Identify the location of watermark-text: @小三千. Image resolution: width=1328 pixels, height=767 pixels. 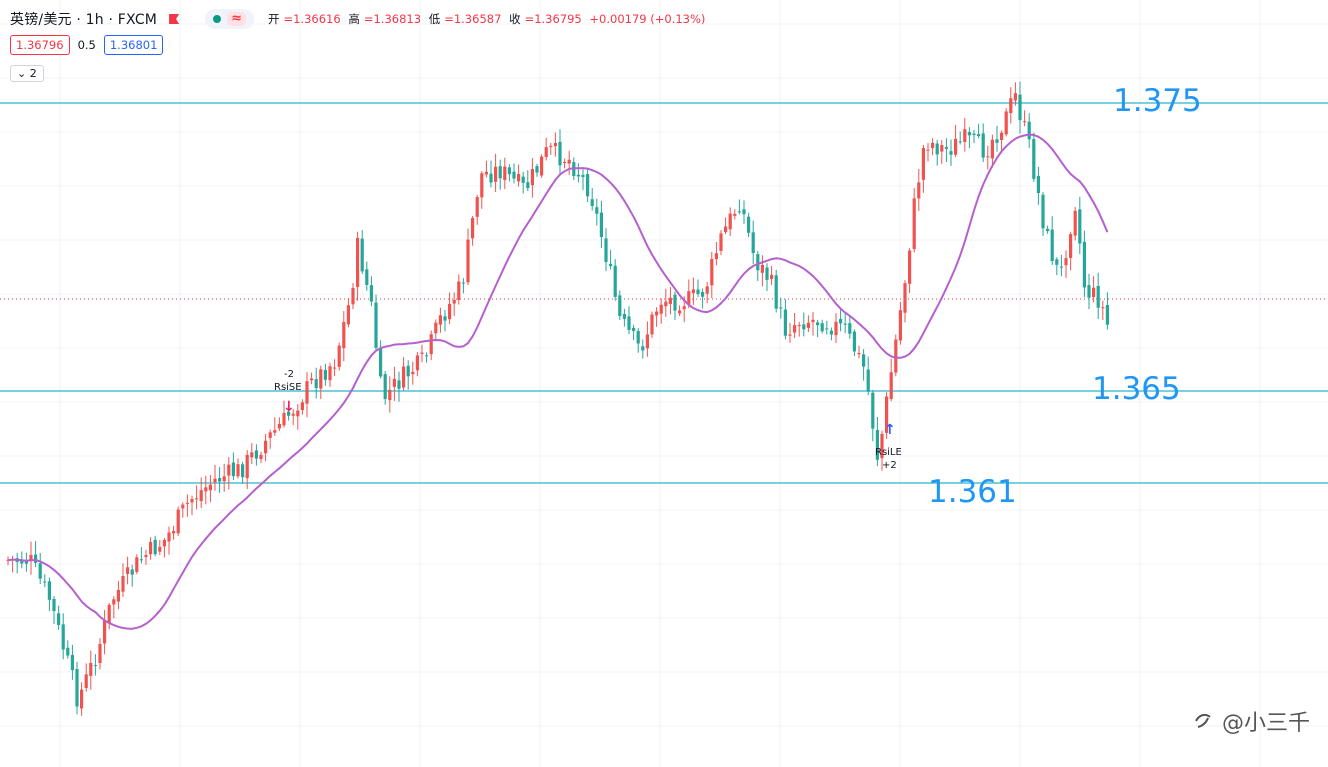
(1265, 723).